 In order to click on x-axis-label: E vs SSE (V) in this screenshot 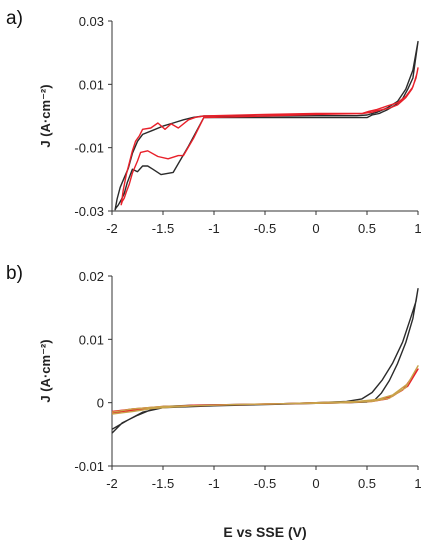, I will do `click(264, 532)`.